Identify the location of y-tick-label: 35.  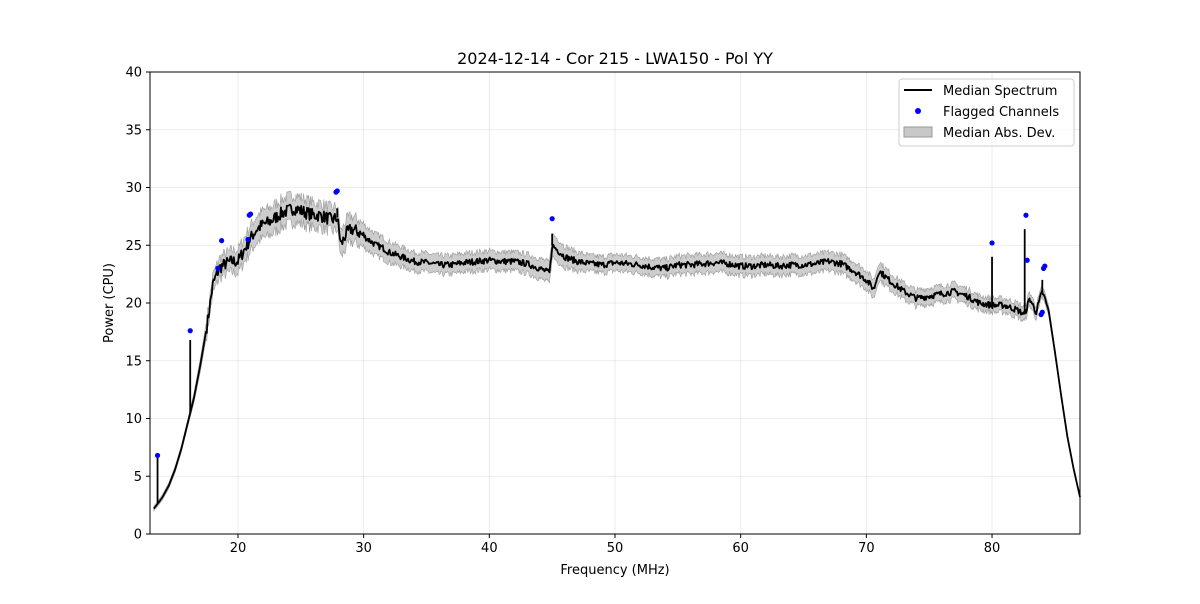
(133, 130).